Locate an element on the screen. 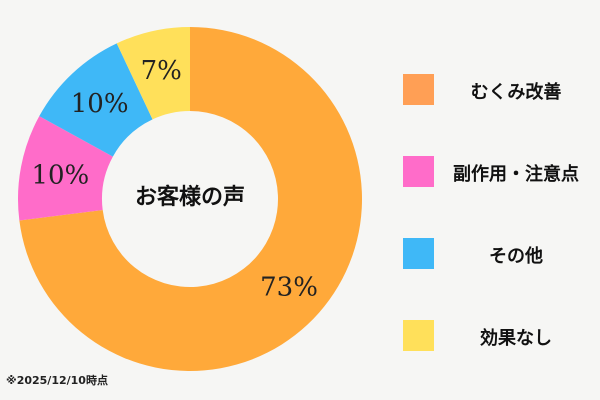 Image resolution: width=600 pixels, height=400 pixels. slice-label-no-effect: 7% is located at coordinates (161, 71).